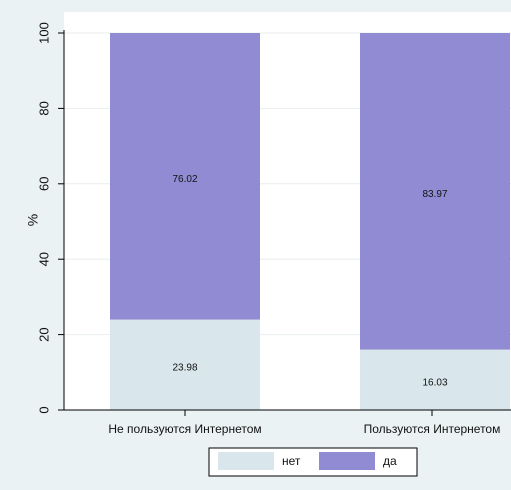 The width and height of the screenshot is (511, 490). What do you see at coordinates (184, 429) in the screenshot?
I see `category-label-1: Не пользуются Интернетом` at bounding box center [184, 429].